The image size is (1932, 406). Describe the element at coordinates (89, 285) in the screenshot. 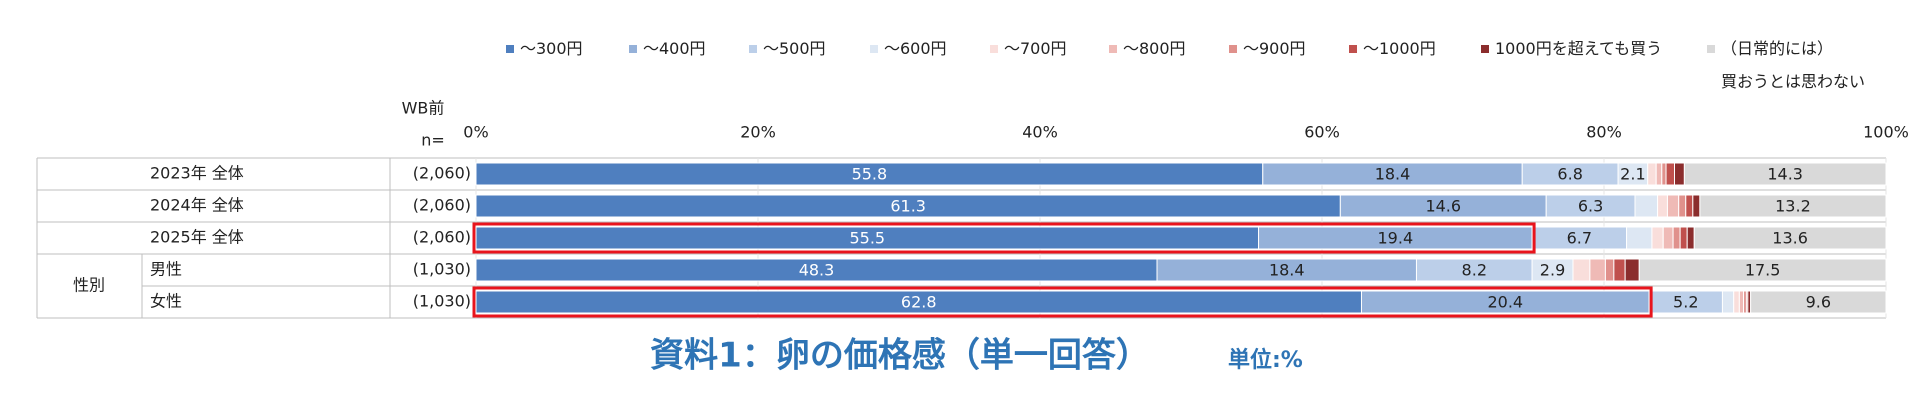

I see `group-label: 性別` at that location.